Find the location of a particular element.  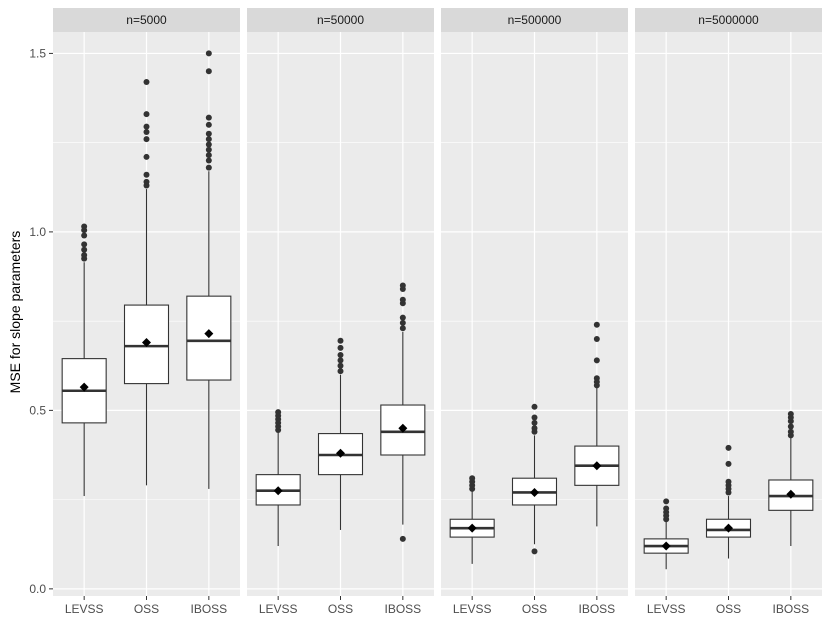

facet-strip-label: n=5000 is located at coordinates (146, 20).